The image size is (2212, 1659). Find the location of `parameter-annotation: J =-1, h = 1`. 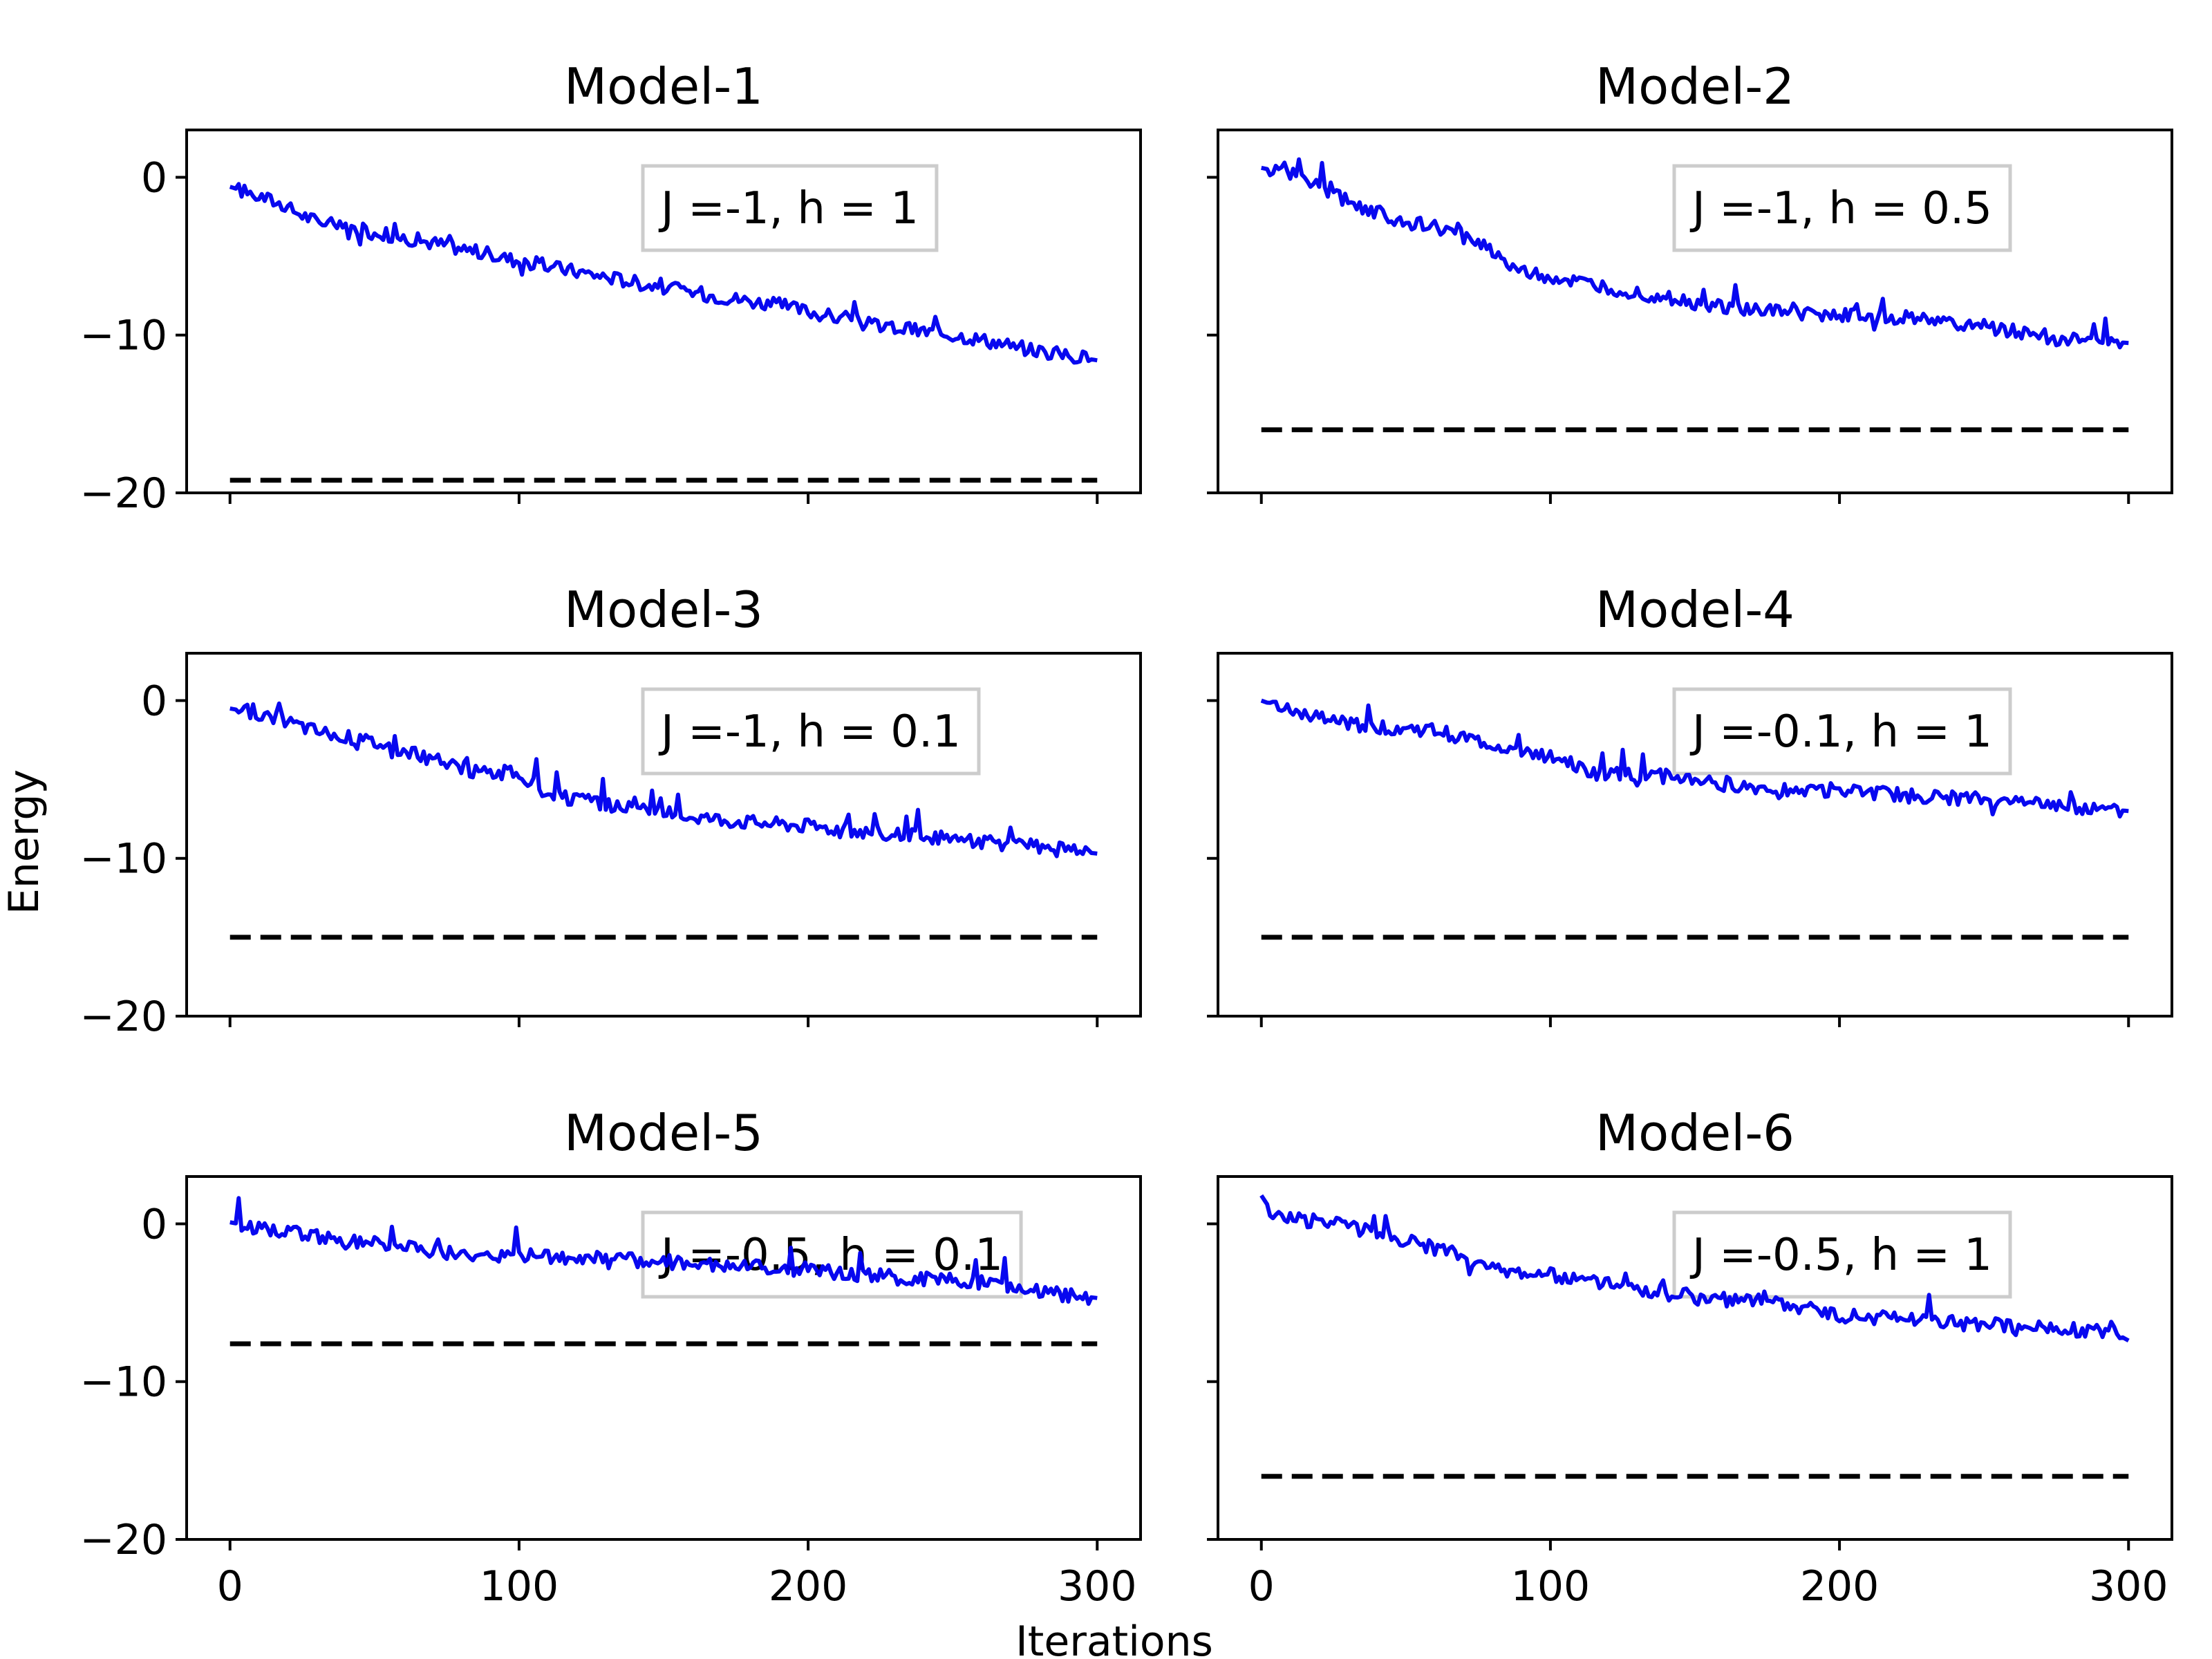

parameter-annotation: J =-1, h = 1 is located at coordinates (789, 208).